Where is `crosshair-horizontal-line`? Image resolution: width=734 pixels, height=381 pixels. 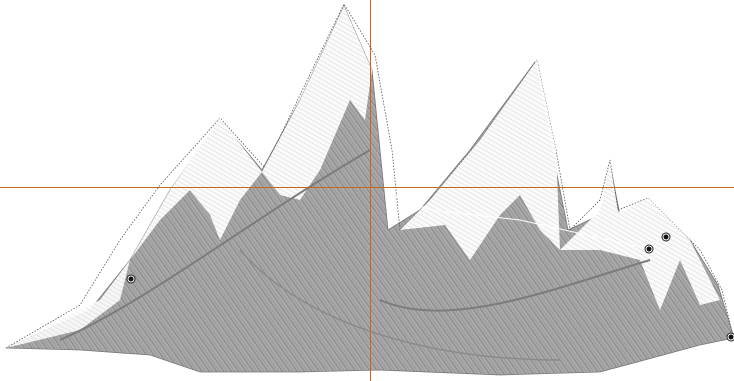
crosshair-horizontal-line is located at coordinates (367, 187).